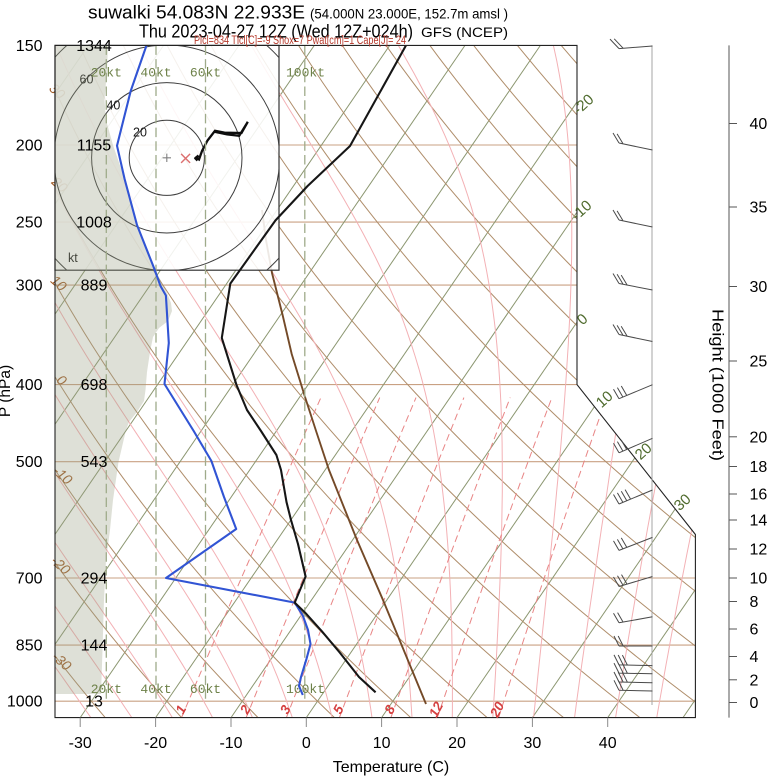 This screenshot has width=768, height=778. Describe the element at coordinates (94, 146) in the screenshot. I see `svg-text: 1155` at that location.